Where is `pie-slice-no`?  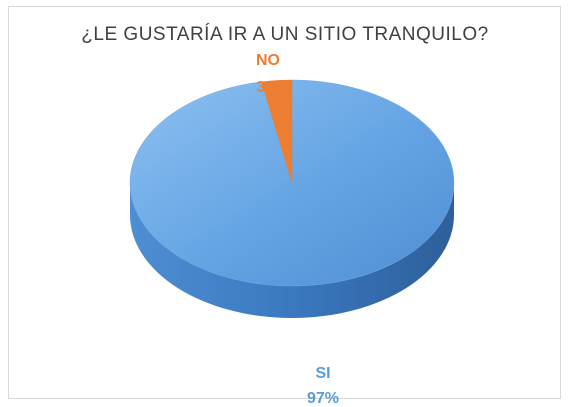 pie-slice-no is located at coordinates (277, 131).